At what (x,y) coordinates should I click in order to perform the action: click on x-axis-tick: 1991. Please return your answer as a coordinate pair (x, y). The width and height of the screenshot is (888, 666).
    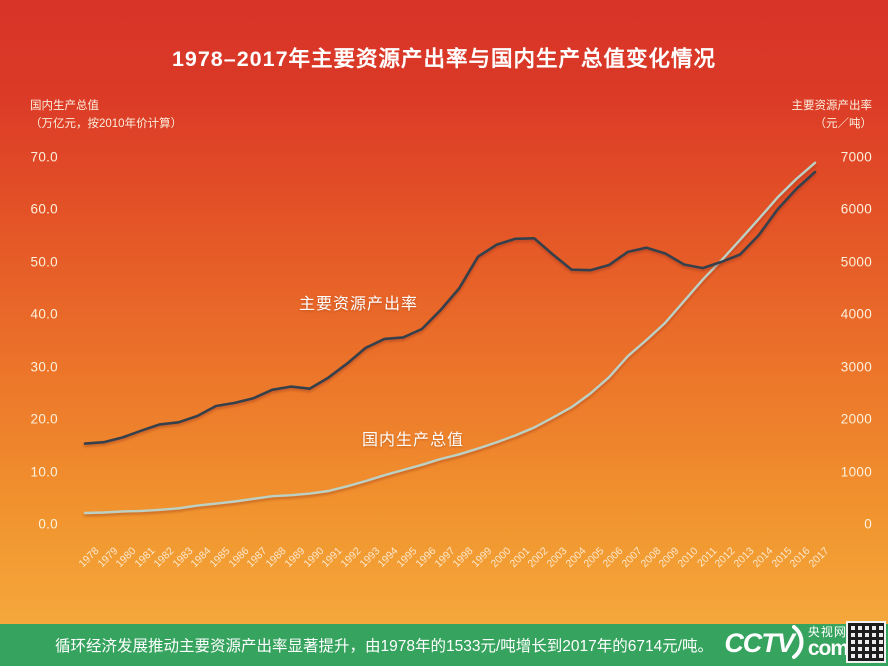
    Looking at the image, I should click on (332, 558).